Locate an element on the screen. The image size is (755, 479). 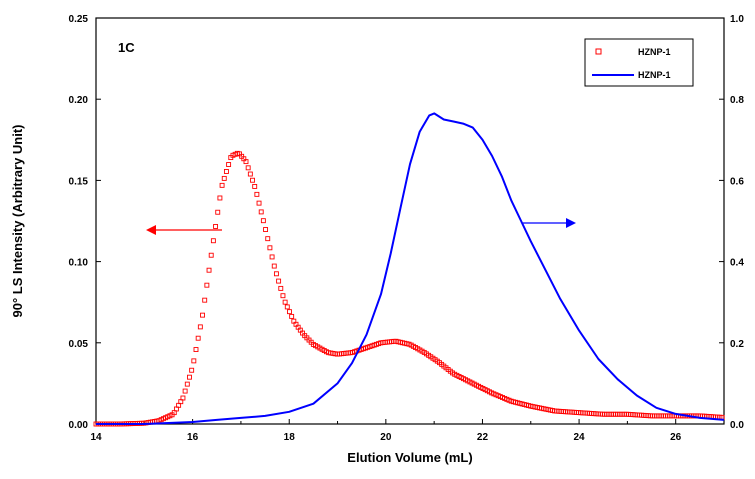
legend: HZNP-1 HZNP-1 is located at coordinates (639, 62).